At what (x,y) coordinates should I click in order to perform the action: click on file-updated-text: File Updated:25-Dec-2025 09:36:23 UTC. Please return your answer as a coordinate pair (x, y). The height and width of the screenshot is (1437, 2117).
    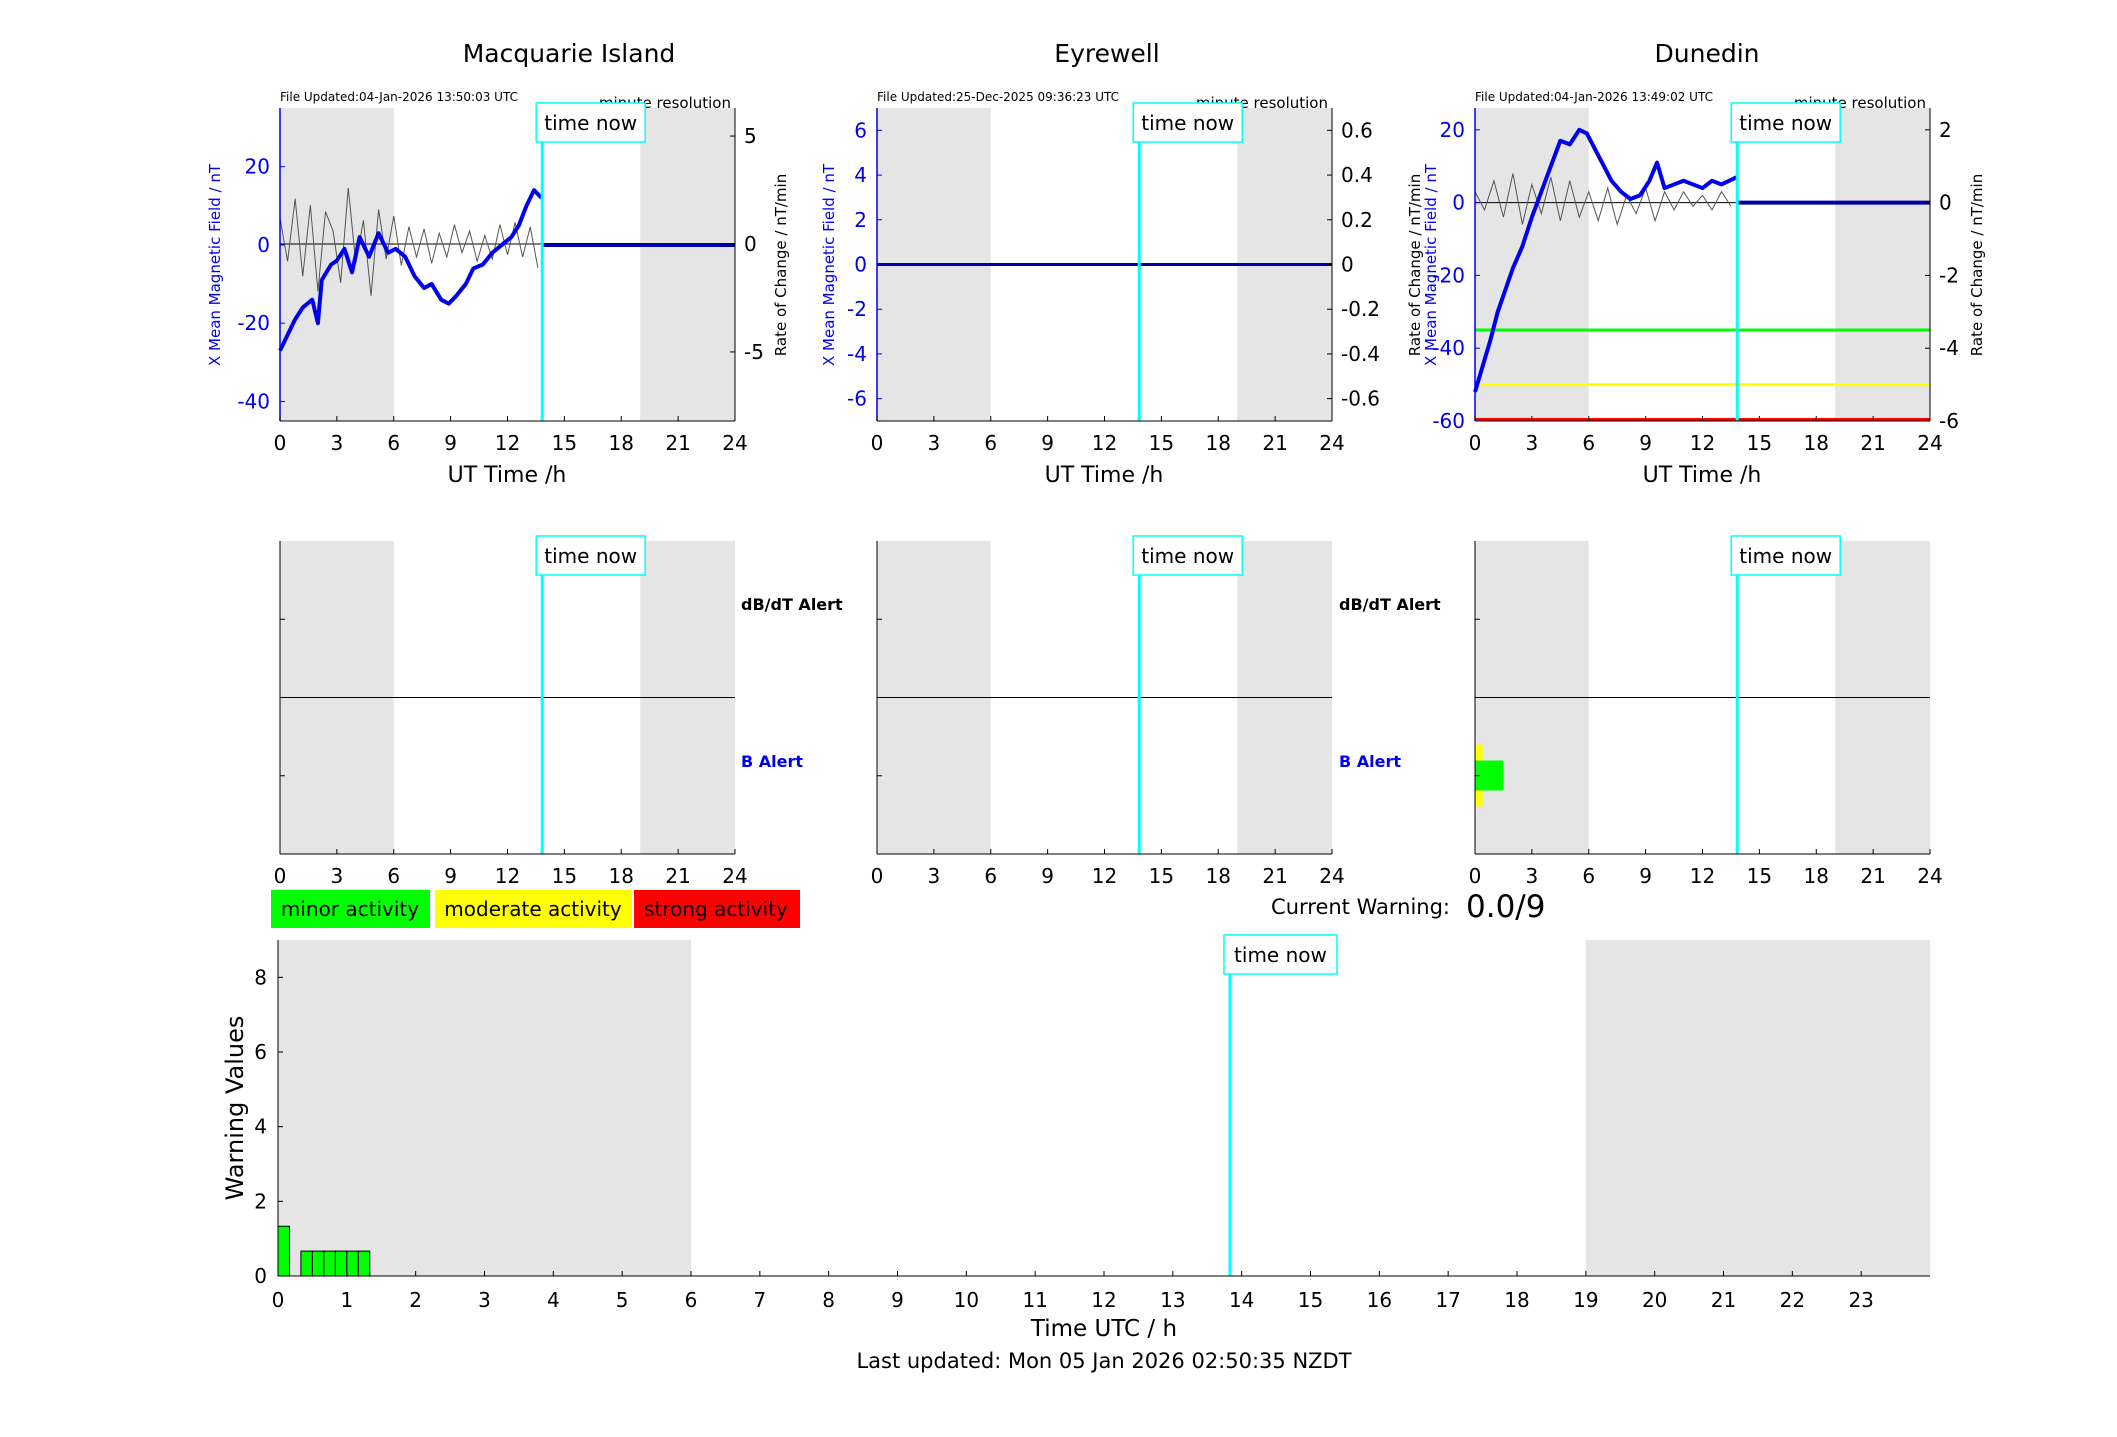
    Looking at the image, I should click on (998, 97).